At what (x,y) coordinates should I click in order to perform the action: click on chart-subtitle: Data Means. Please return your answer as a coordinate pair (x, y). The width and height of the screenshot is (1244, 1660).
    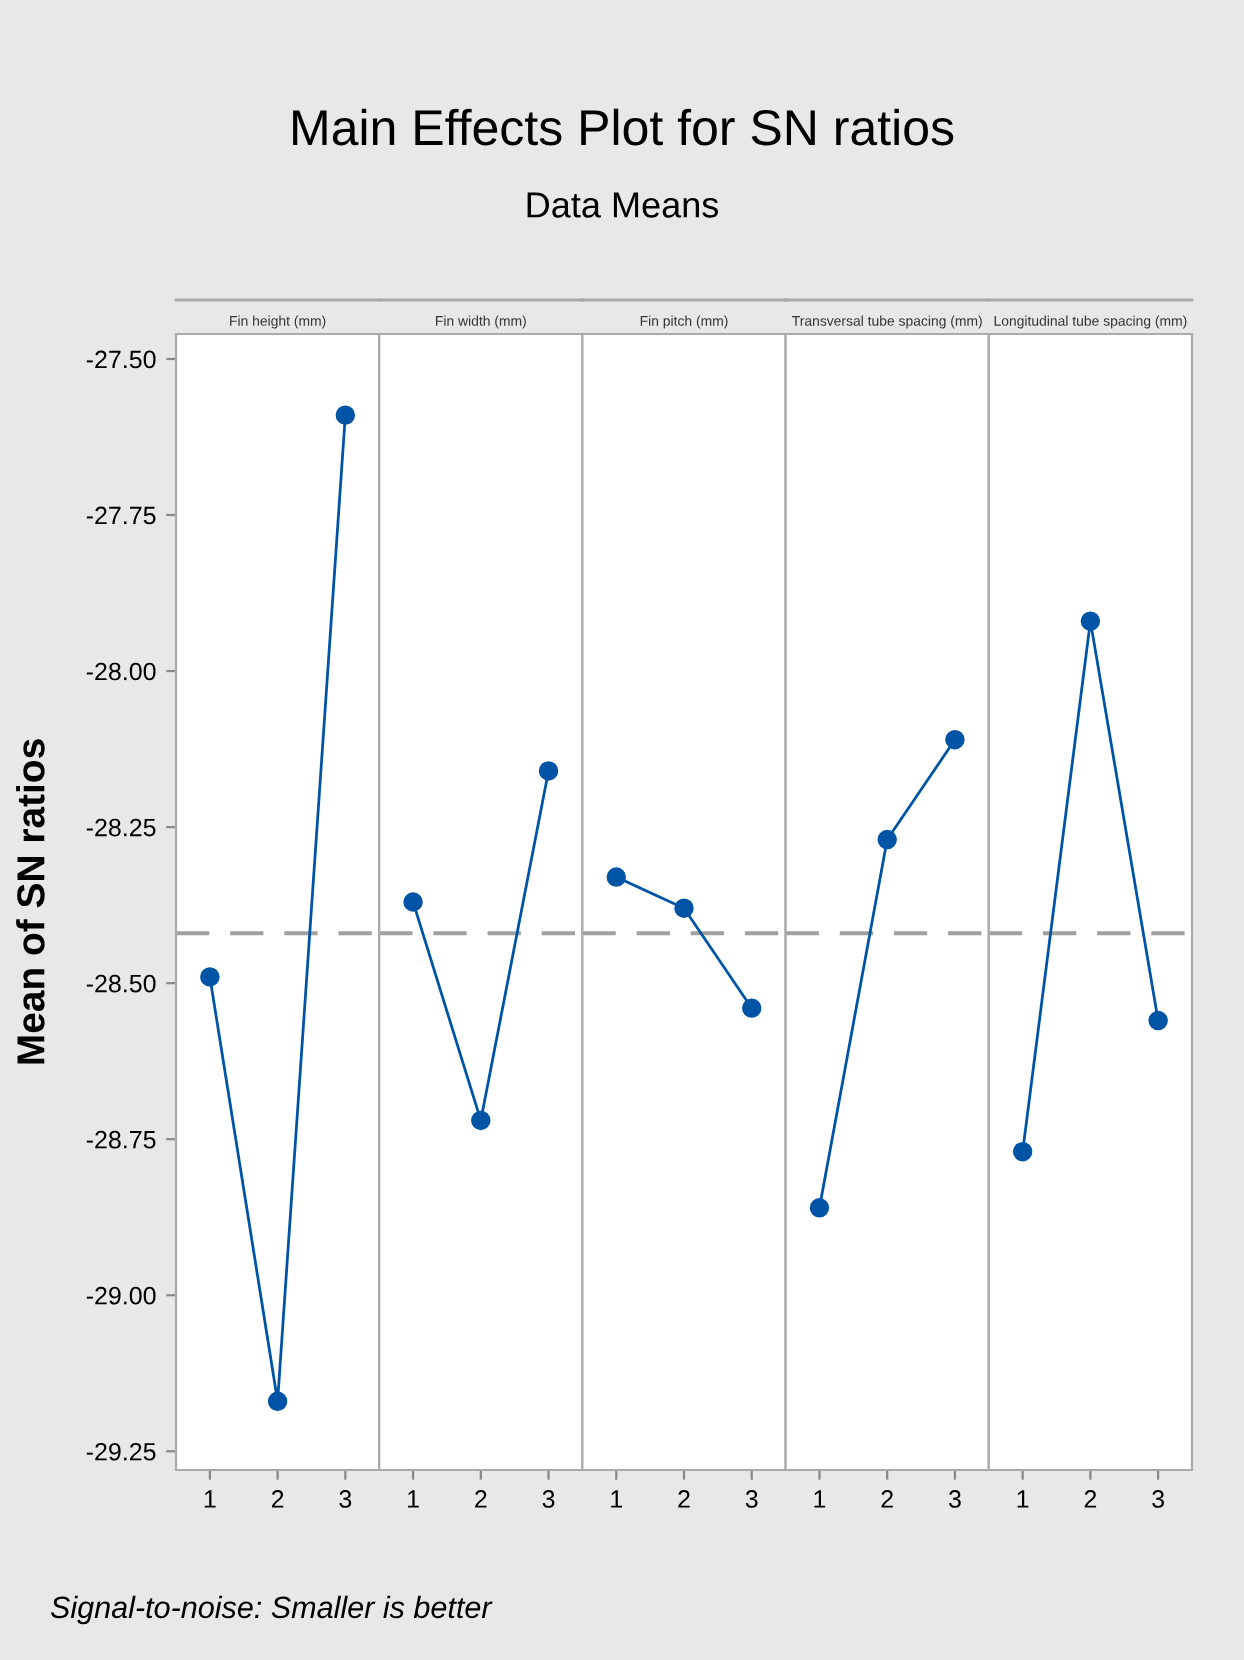
    Looking at the image, I should click on (623, 205).